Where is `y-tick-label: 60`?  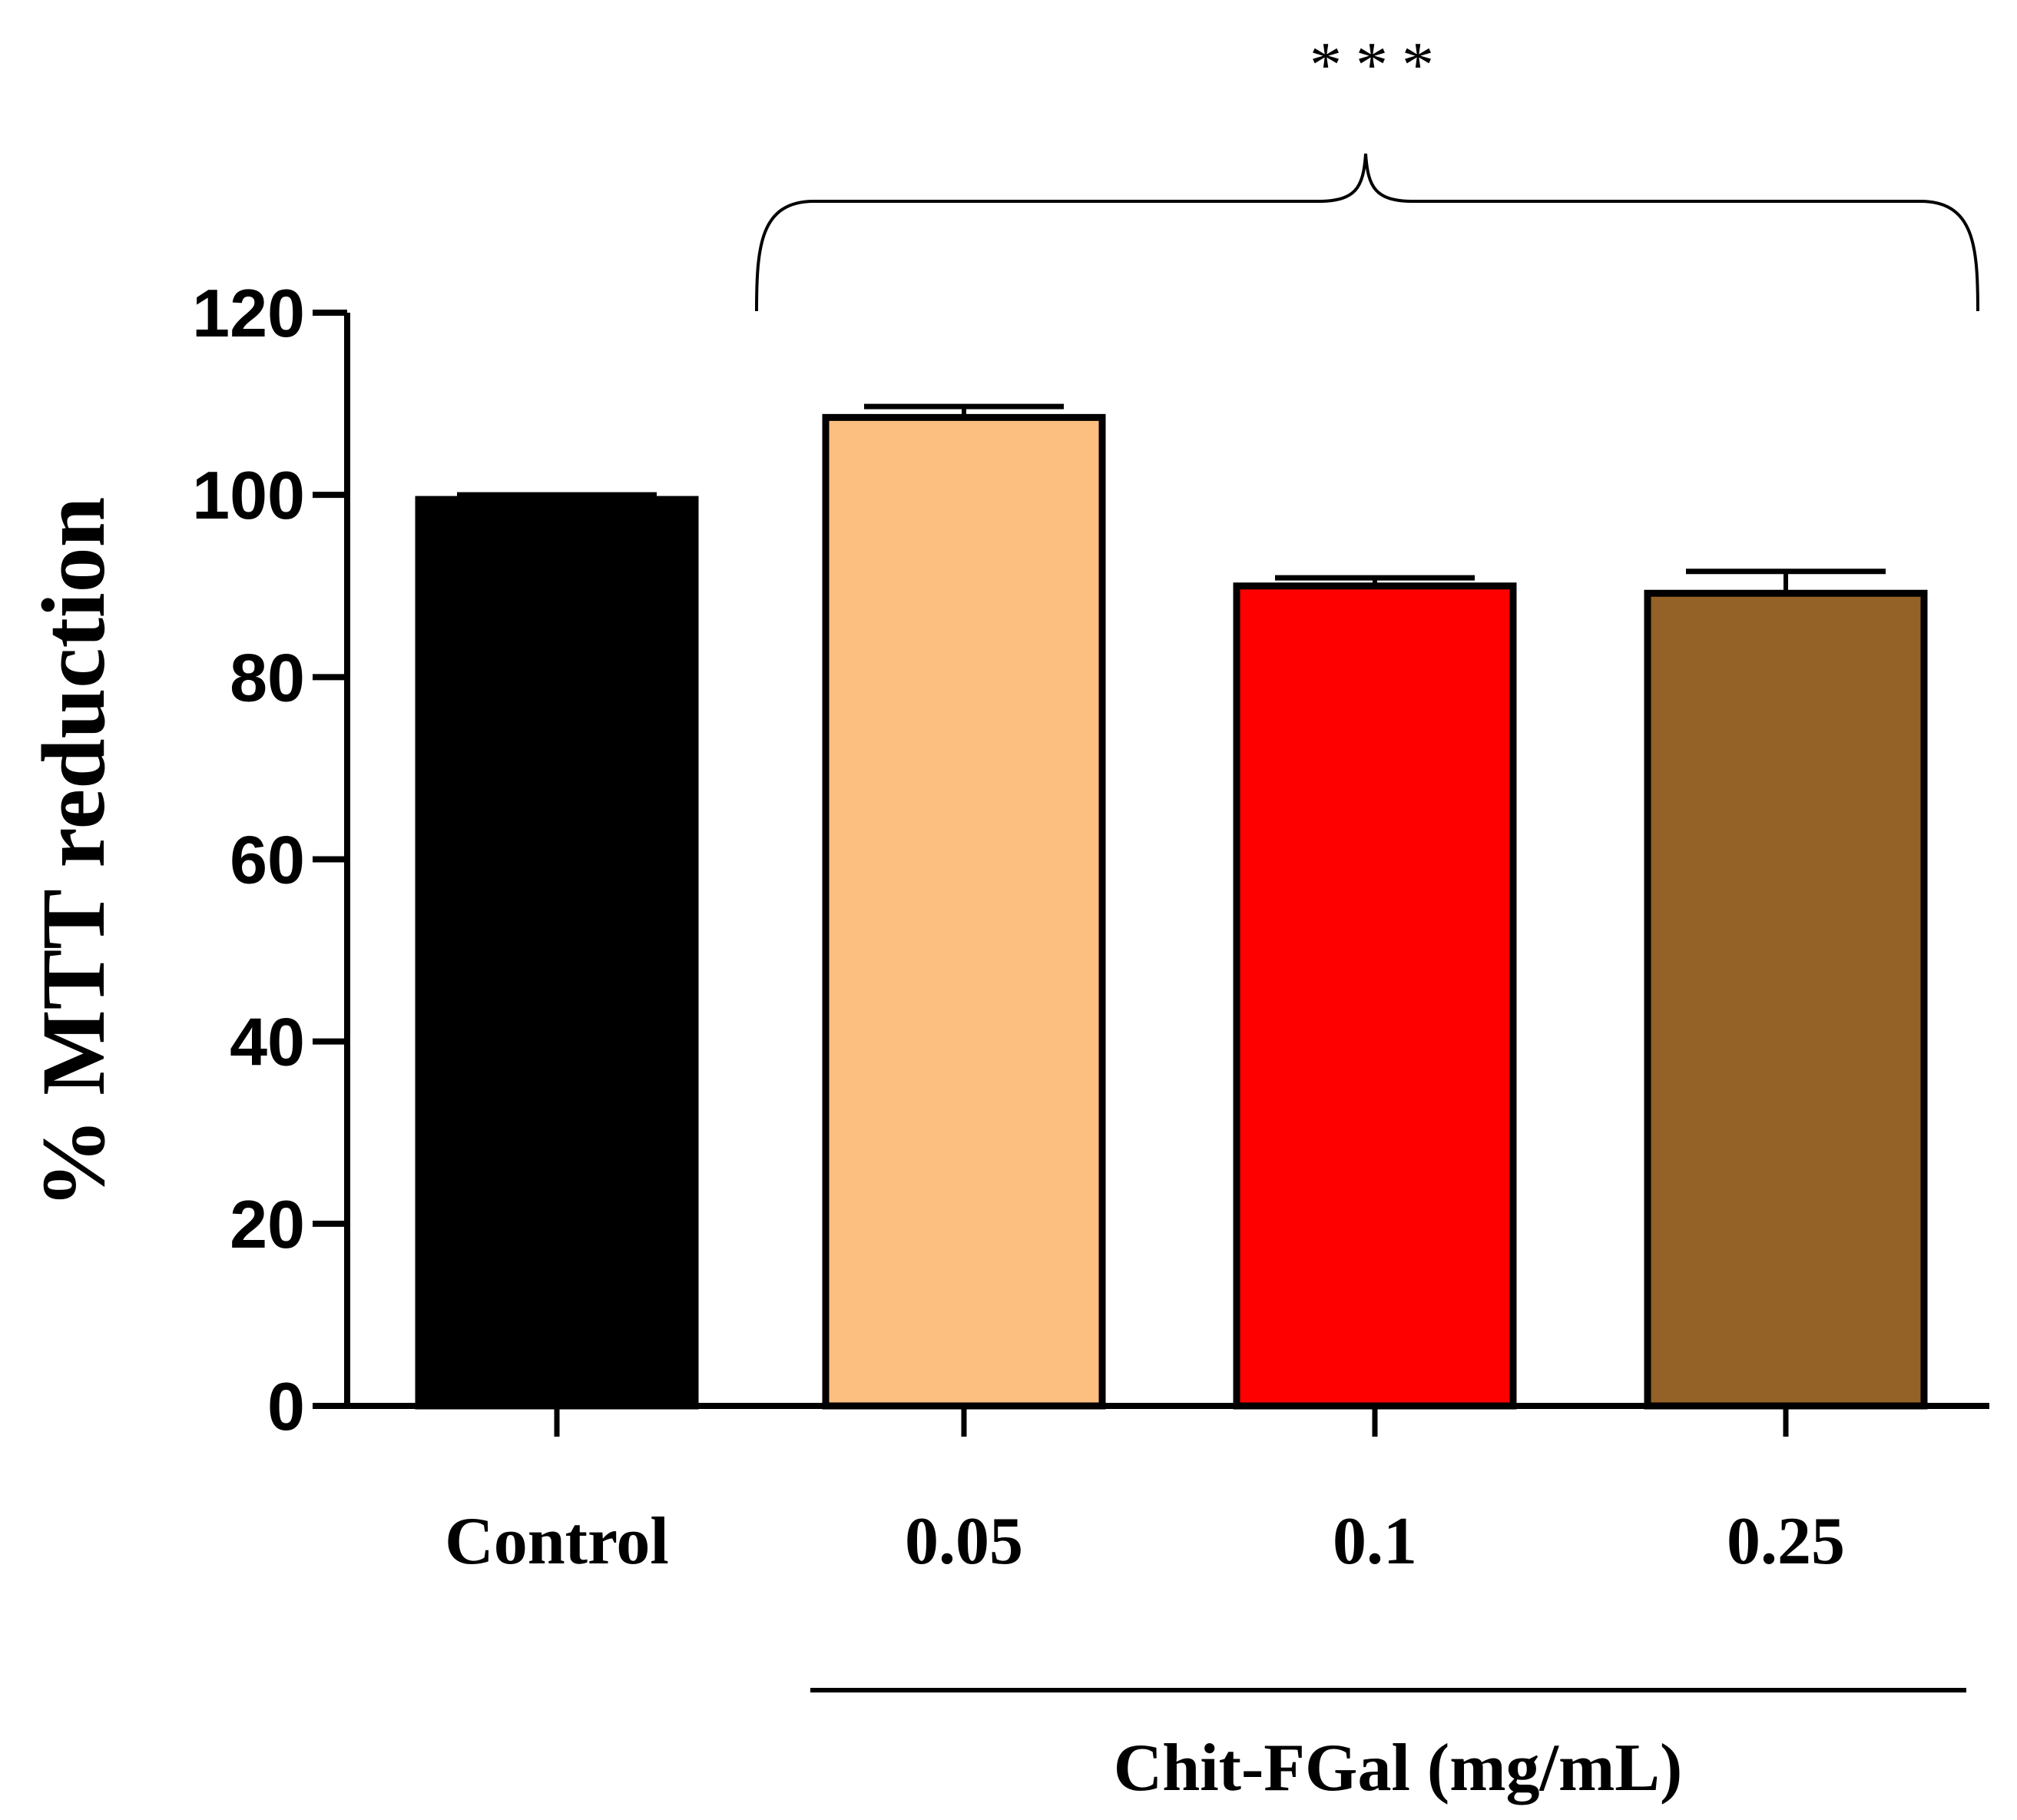 y-tick-label: 60 is located at coordinates (267, 860).